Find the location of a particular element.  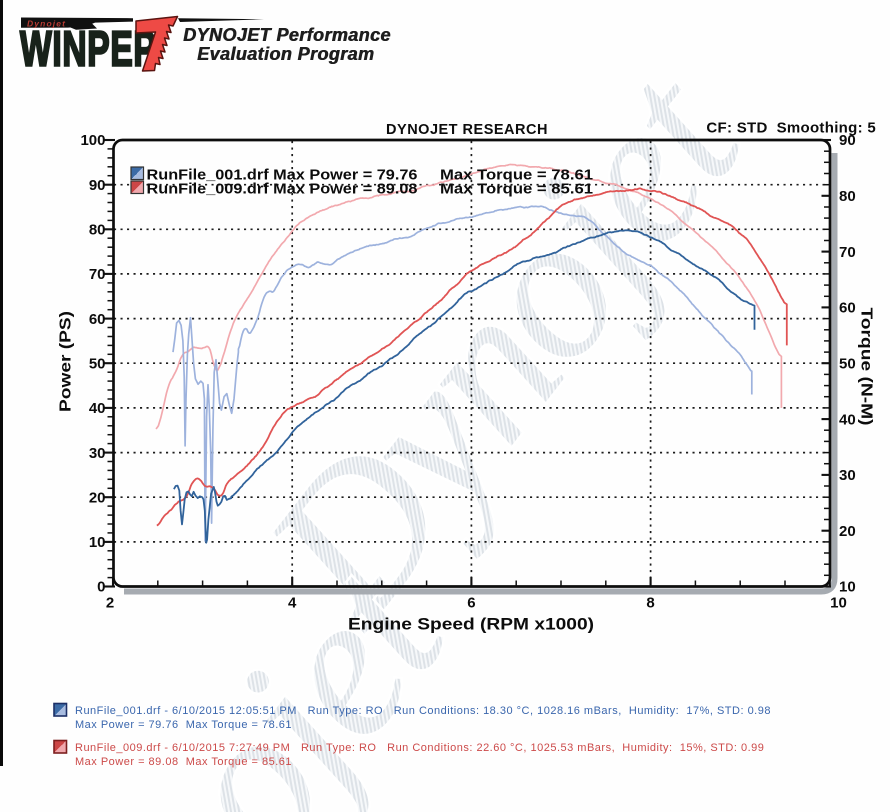

svg-text: Power (PS) is located at coordinates (66, 361).